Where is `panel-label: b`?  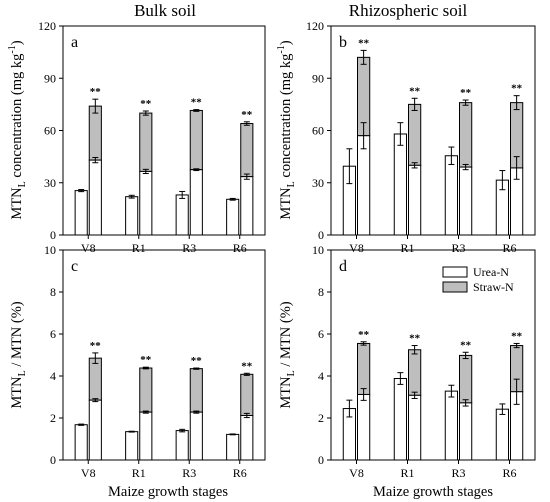
panel-label: b is located at coordinates (343, 42).